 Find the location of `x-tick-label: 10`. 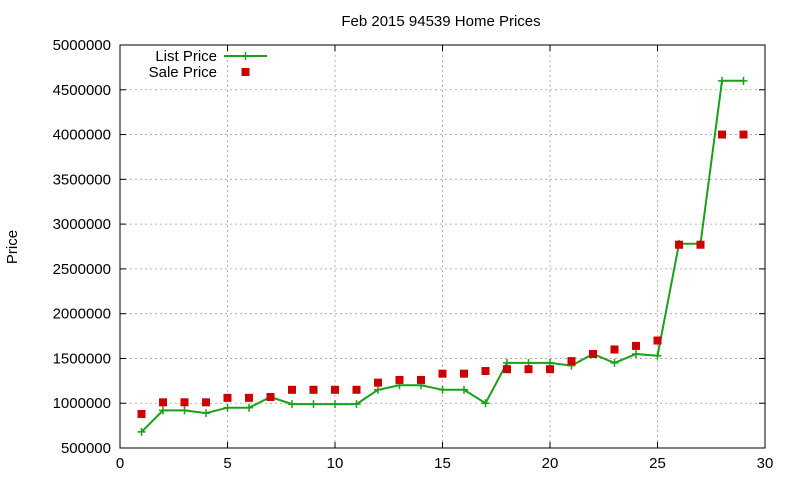

x-tick-label: 10 is located at coordinates (335, 463).